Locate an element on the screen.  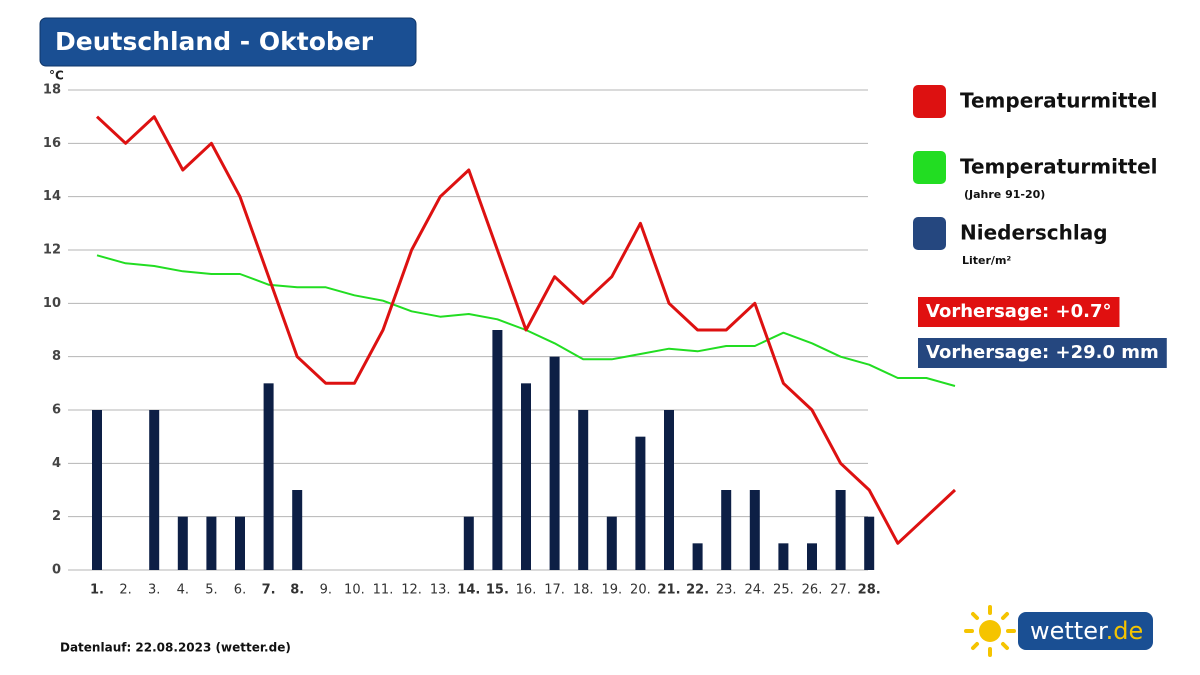
x-tick-label: 24. is located at coordinates (754, 590).